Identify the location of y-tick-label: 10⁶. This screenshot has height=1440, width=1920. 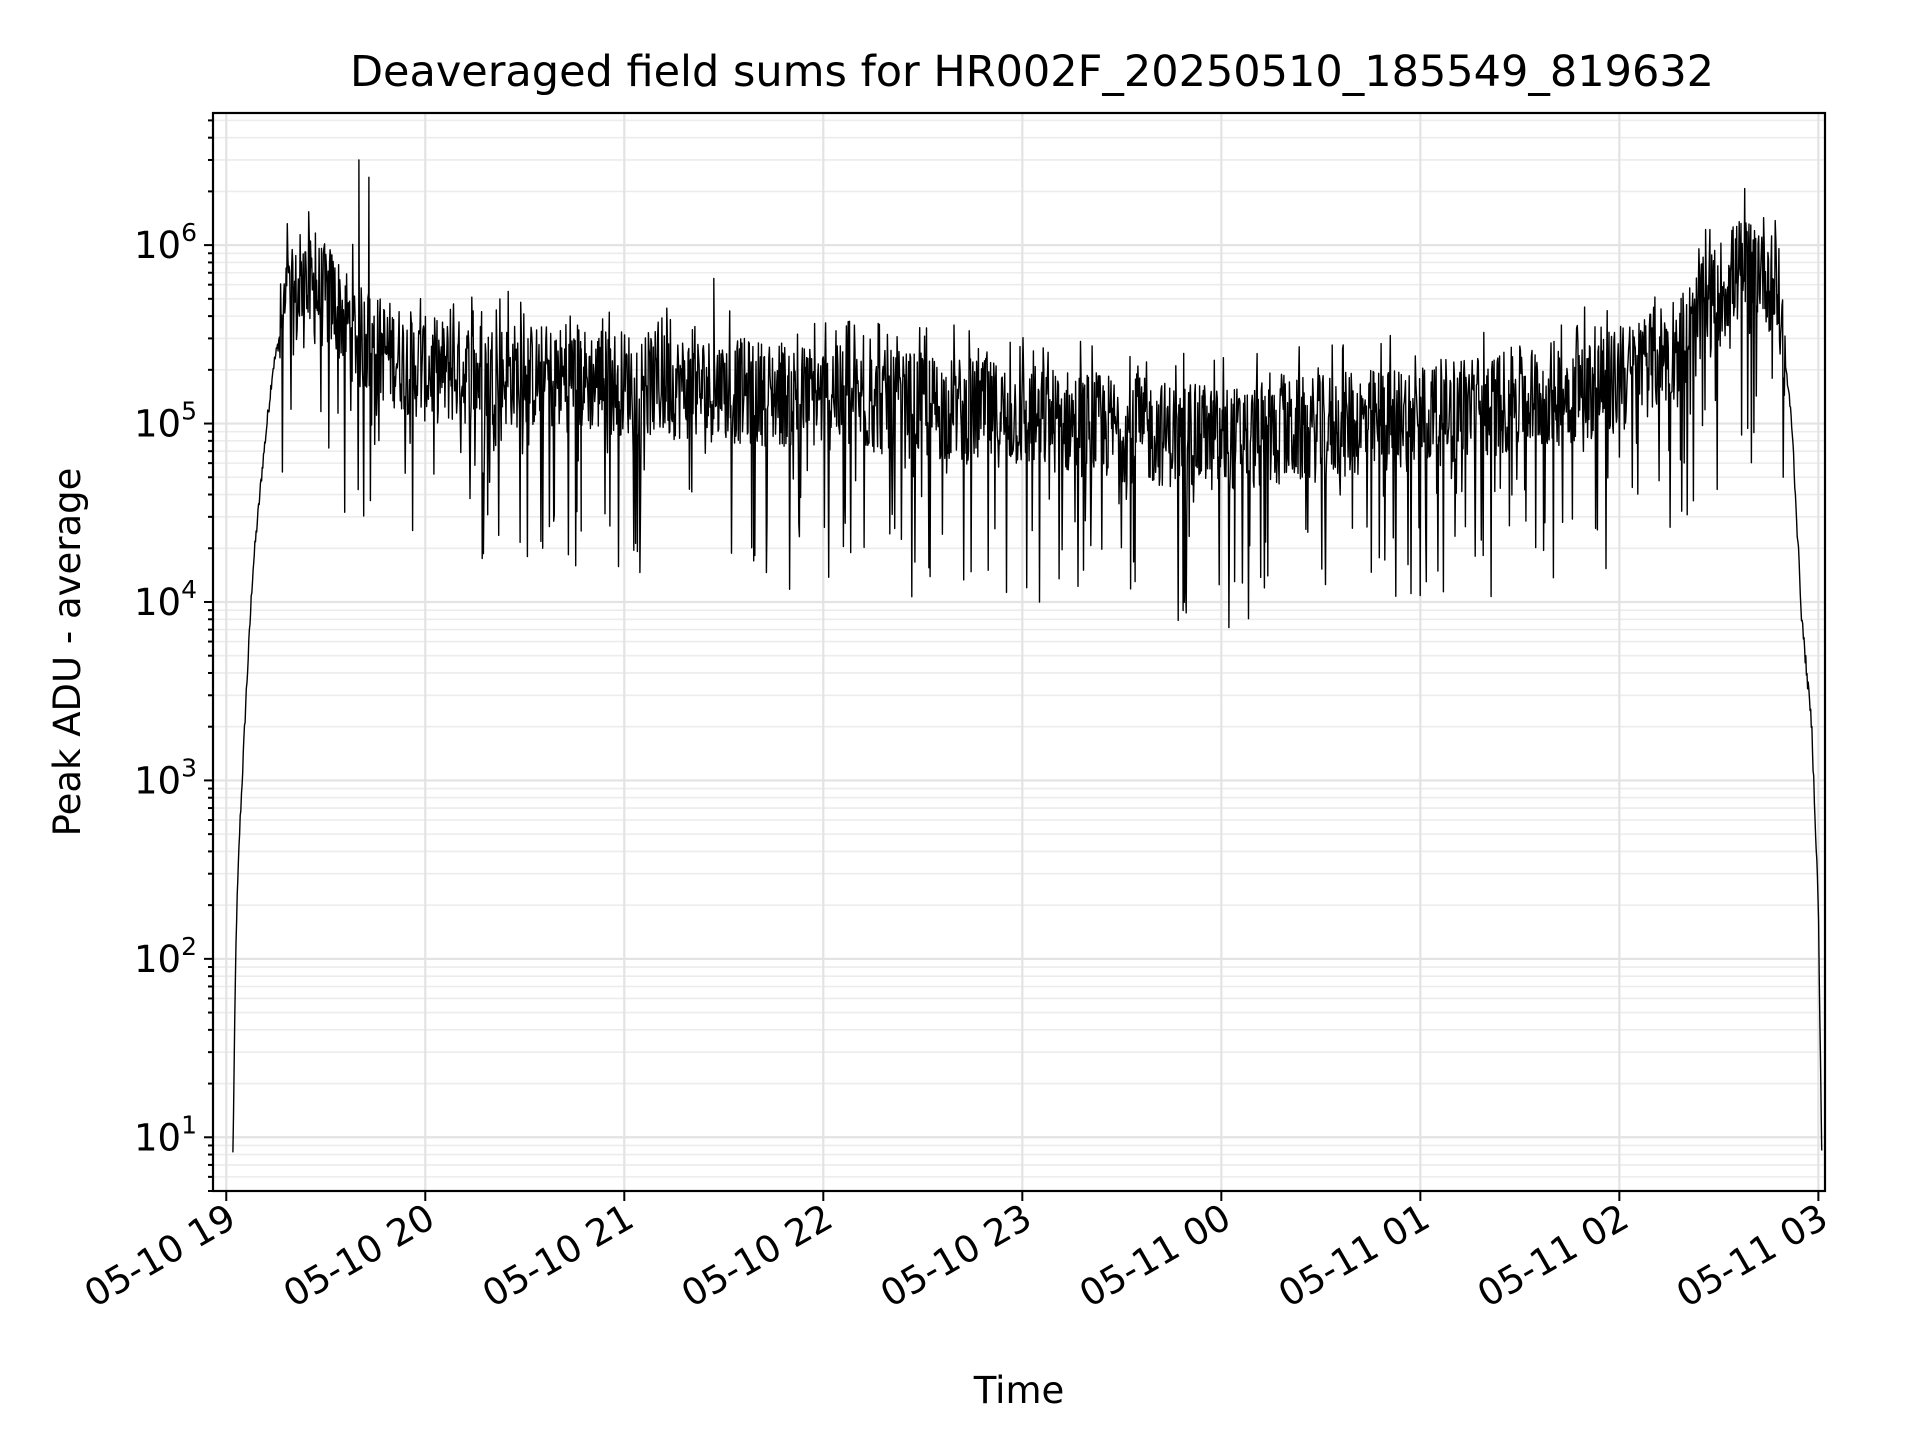
(165, 242).